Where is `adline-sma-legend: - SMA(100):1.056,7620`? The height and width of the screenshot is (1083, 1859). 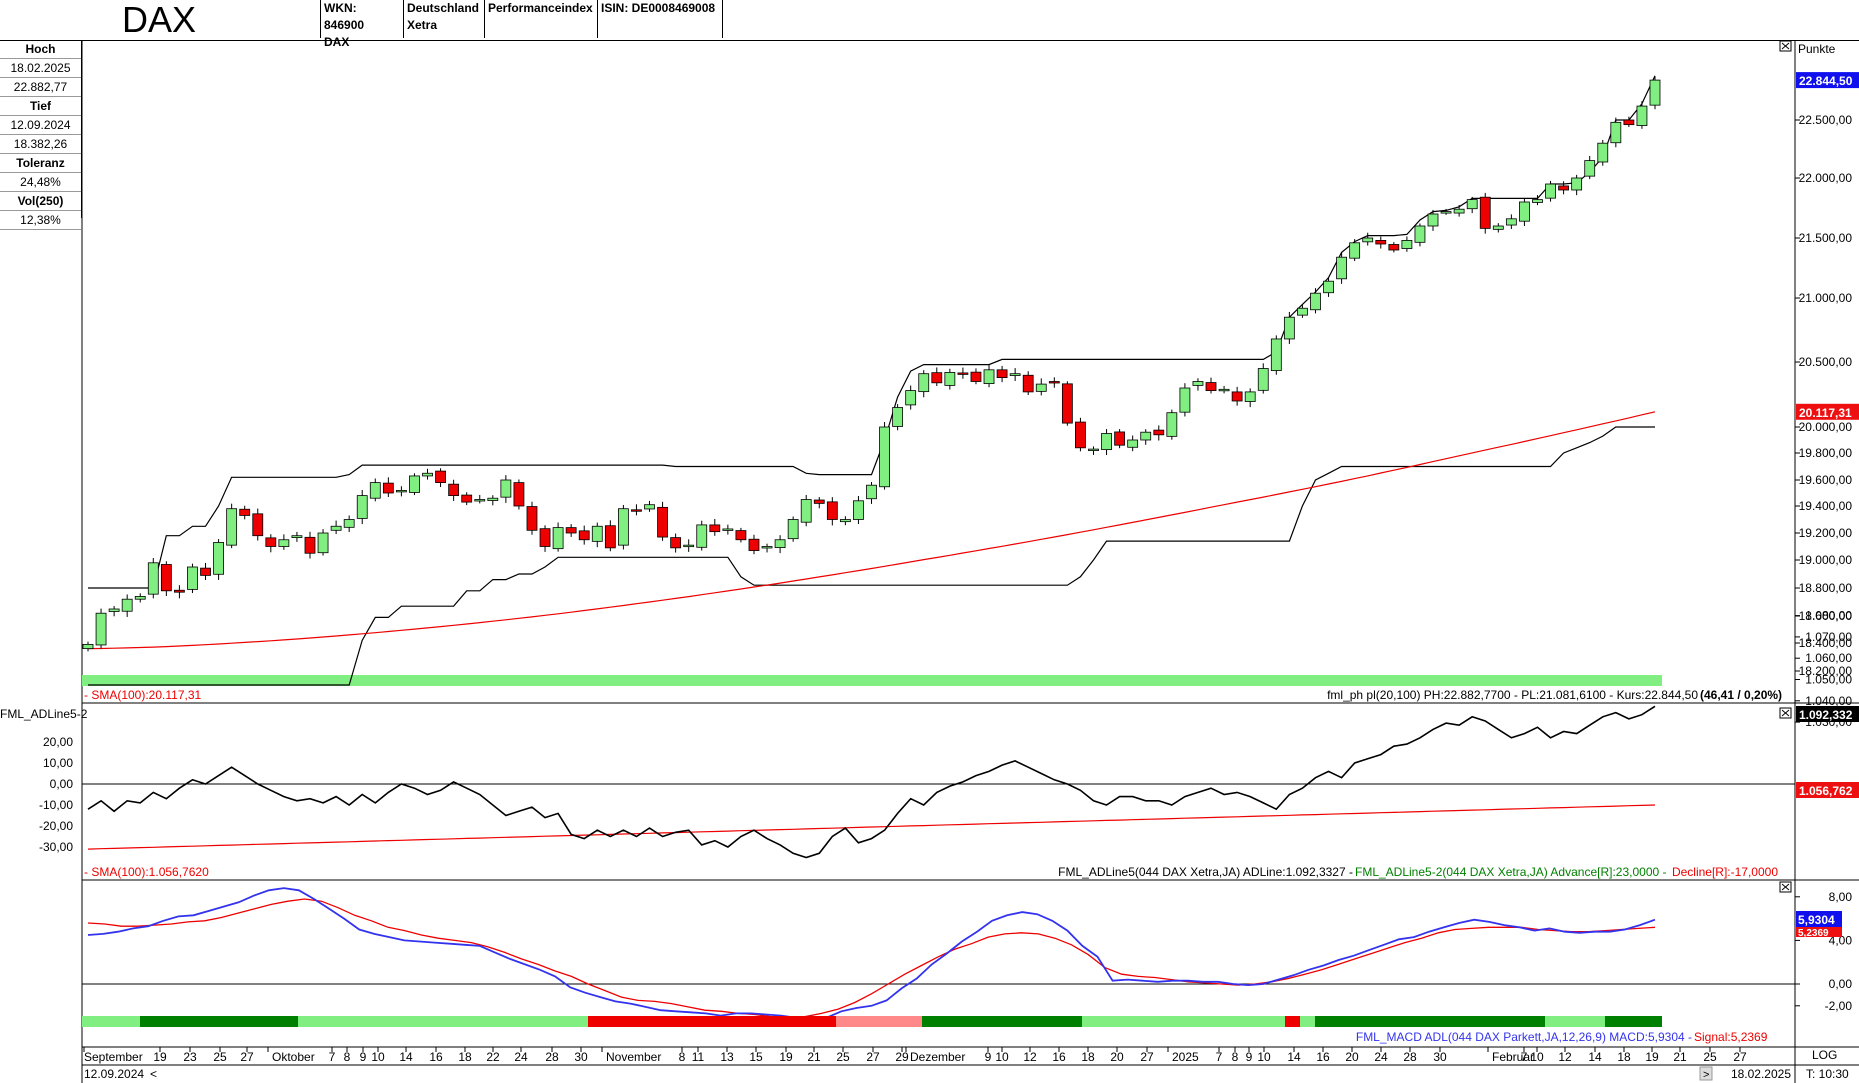 adline-sma-legend: - SMA(100):1.056,7620 is located at coordinates (146, 872).